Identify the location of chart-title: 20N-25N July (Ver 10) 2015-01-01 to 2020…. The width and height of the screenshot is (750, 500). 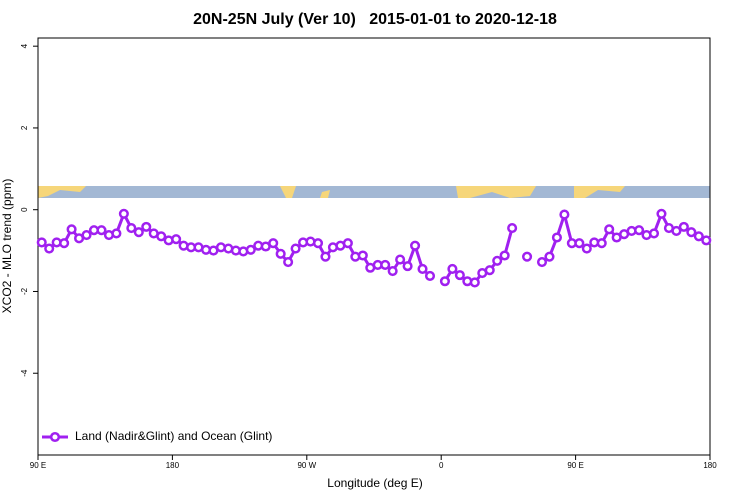
(375, 19).